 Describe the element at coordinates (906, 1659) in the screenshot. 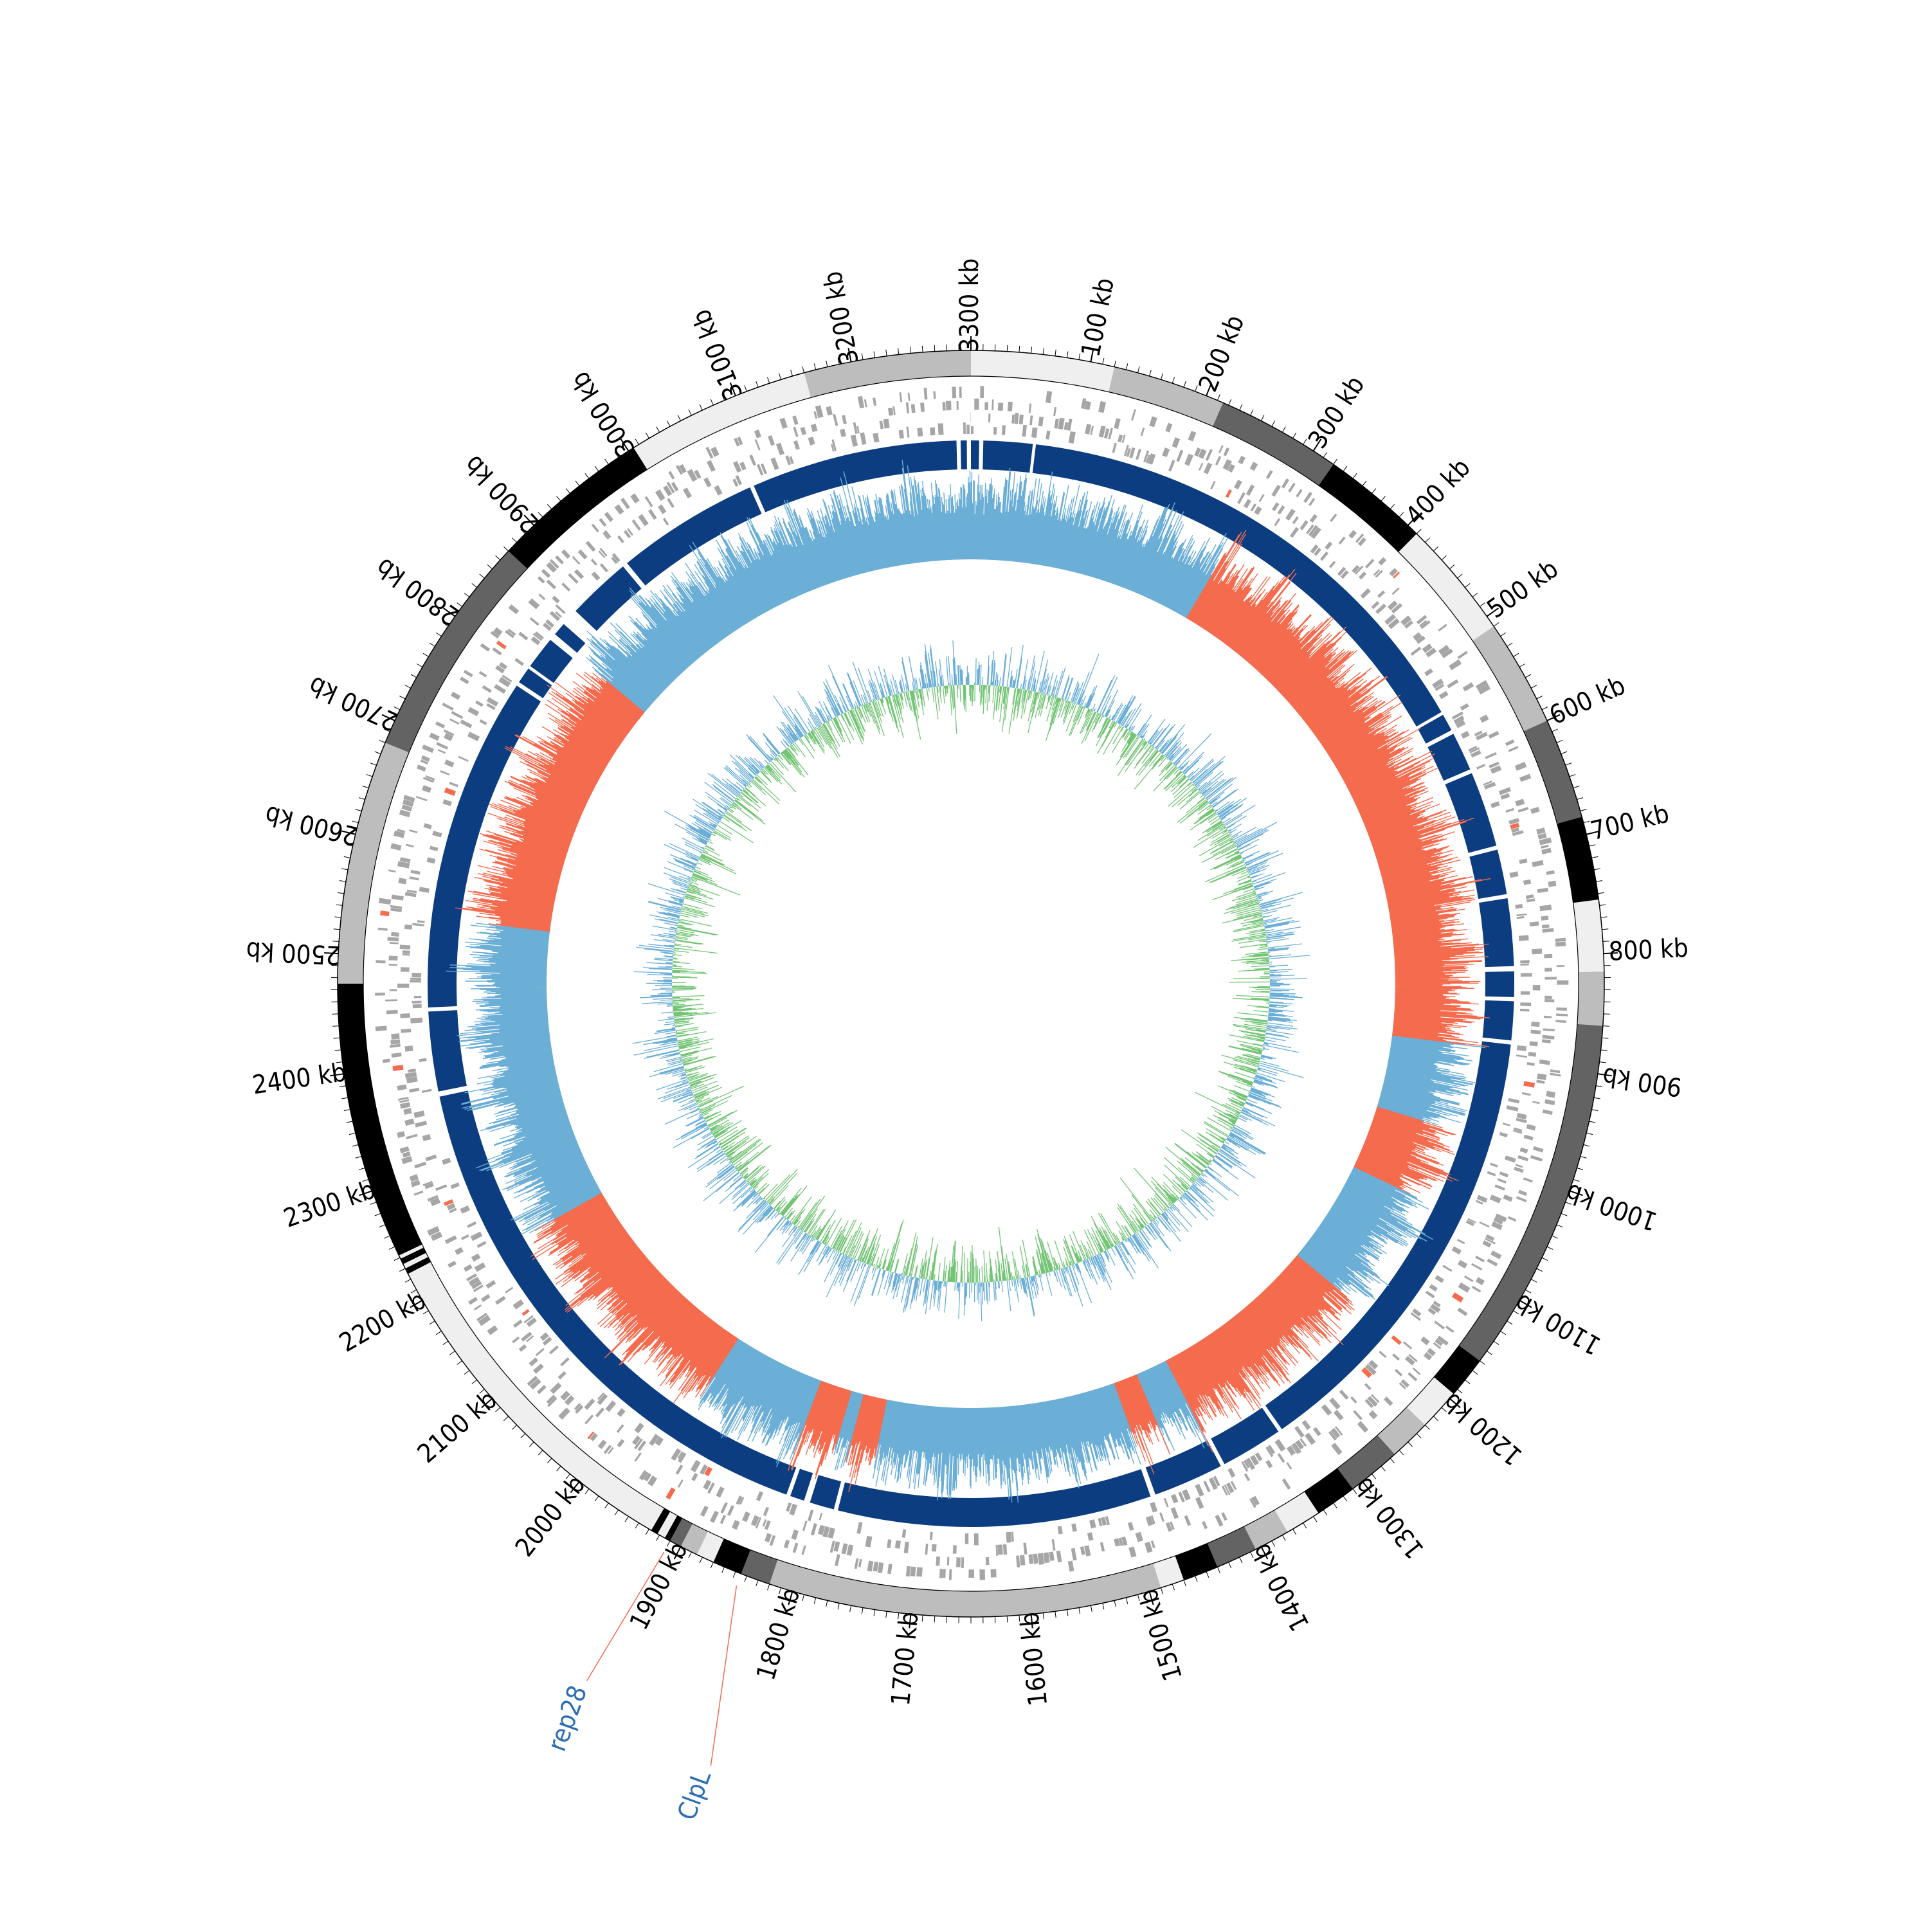

I see `tick-label: 1700 kb` at that location.